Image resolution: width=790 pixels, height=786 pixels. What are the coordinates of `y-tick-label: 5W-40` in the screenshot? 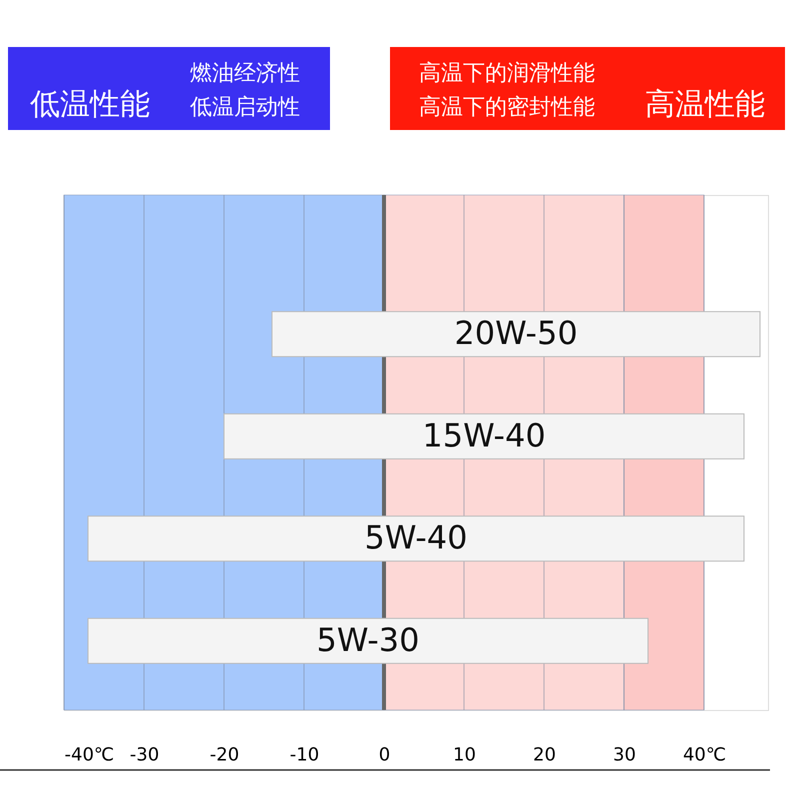 It's located at (416, 537).